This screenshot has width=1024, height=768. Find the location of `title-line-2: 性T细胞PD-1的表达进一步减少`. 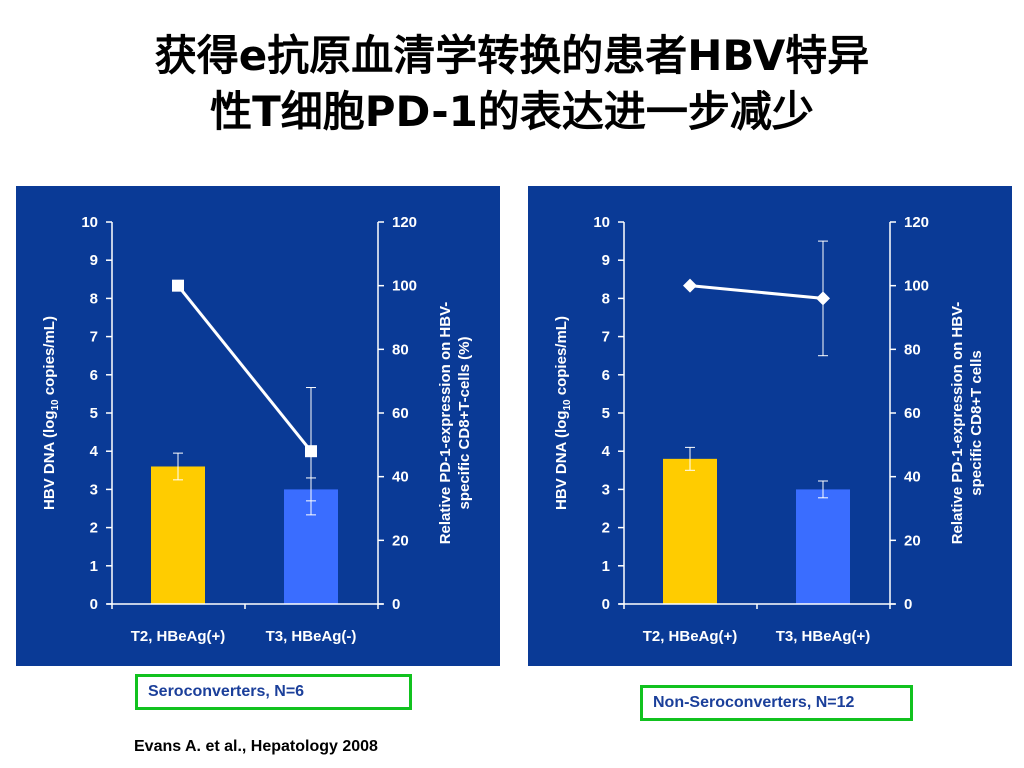

title-line-2: 性T细胞PD-1的表达进一步减少 is located at coordinates (512, 111).